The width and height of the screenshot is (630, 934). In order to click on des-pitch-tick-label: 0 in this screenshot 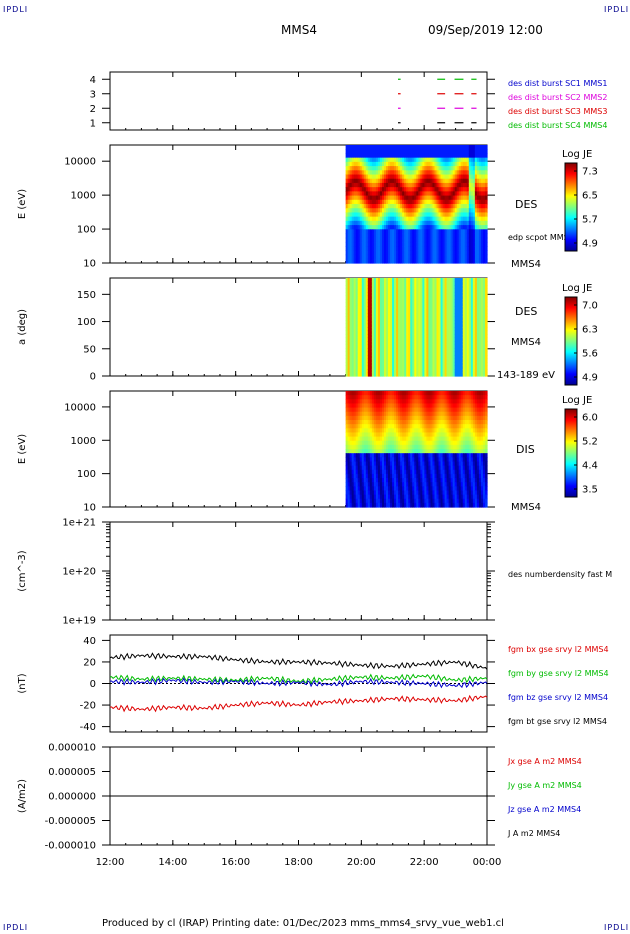, I will do `click(93, 377)`.